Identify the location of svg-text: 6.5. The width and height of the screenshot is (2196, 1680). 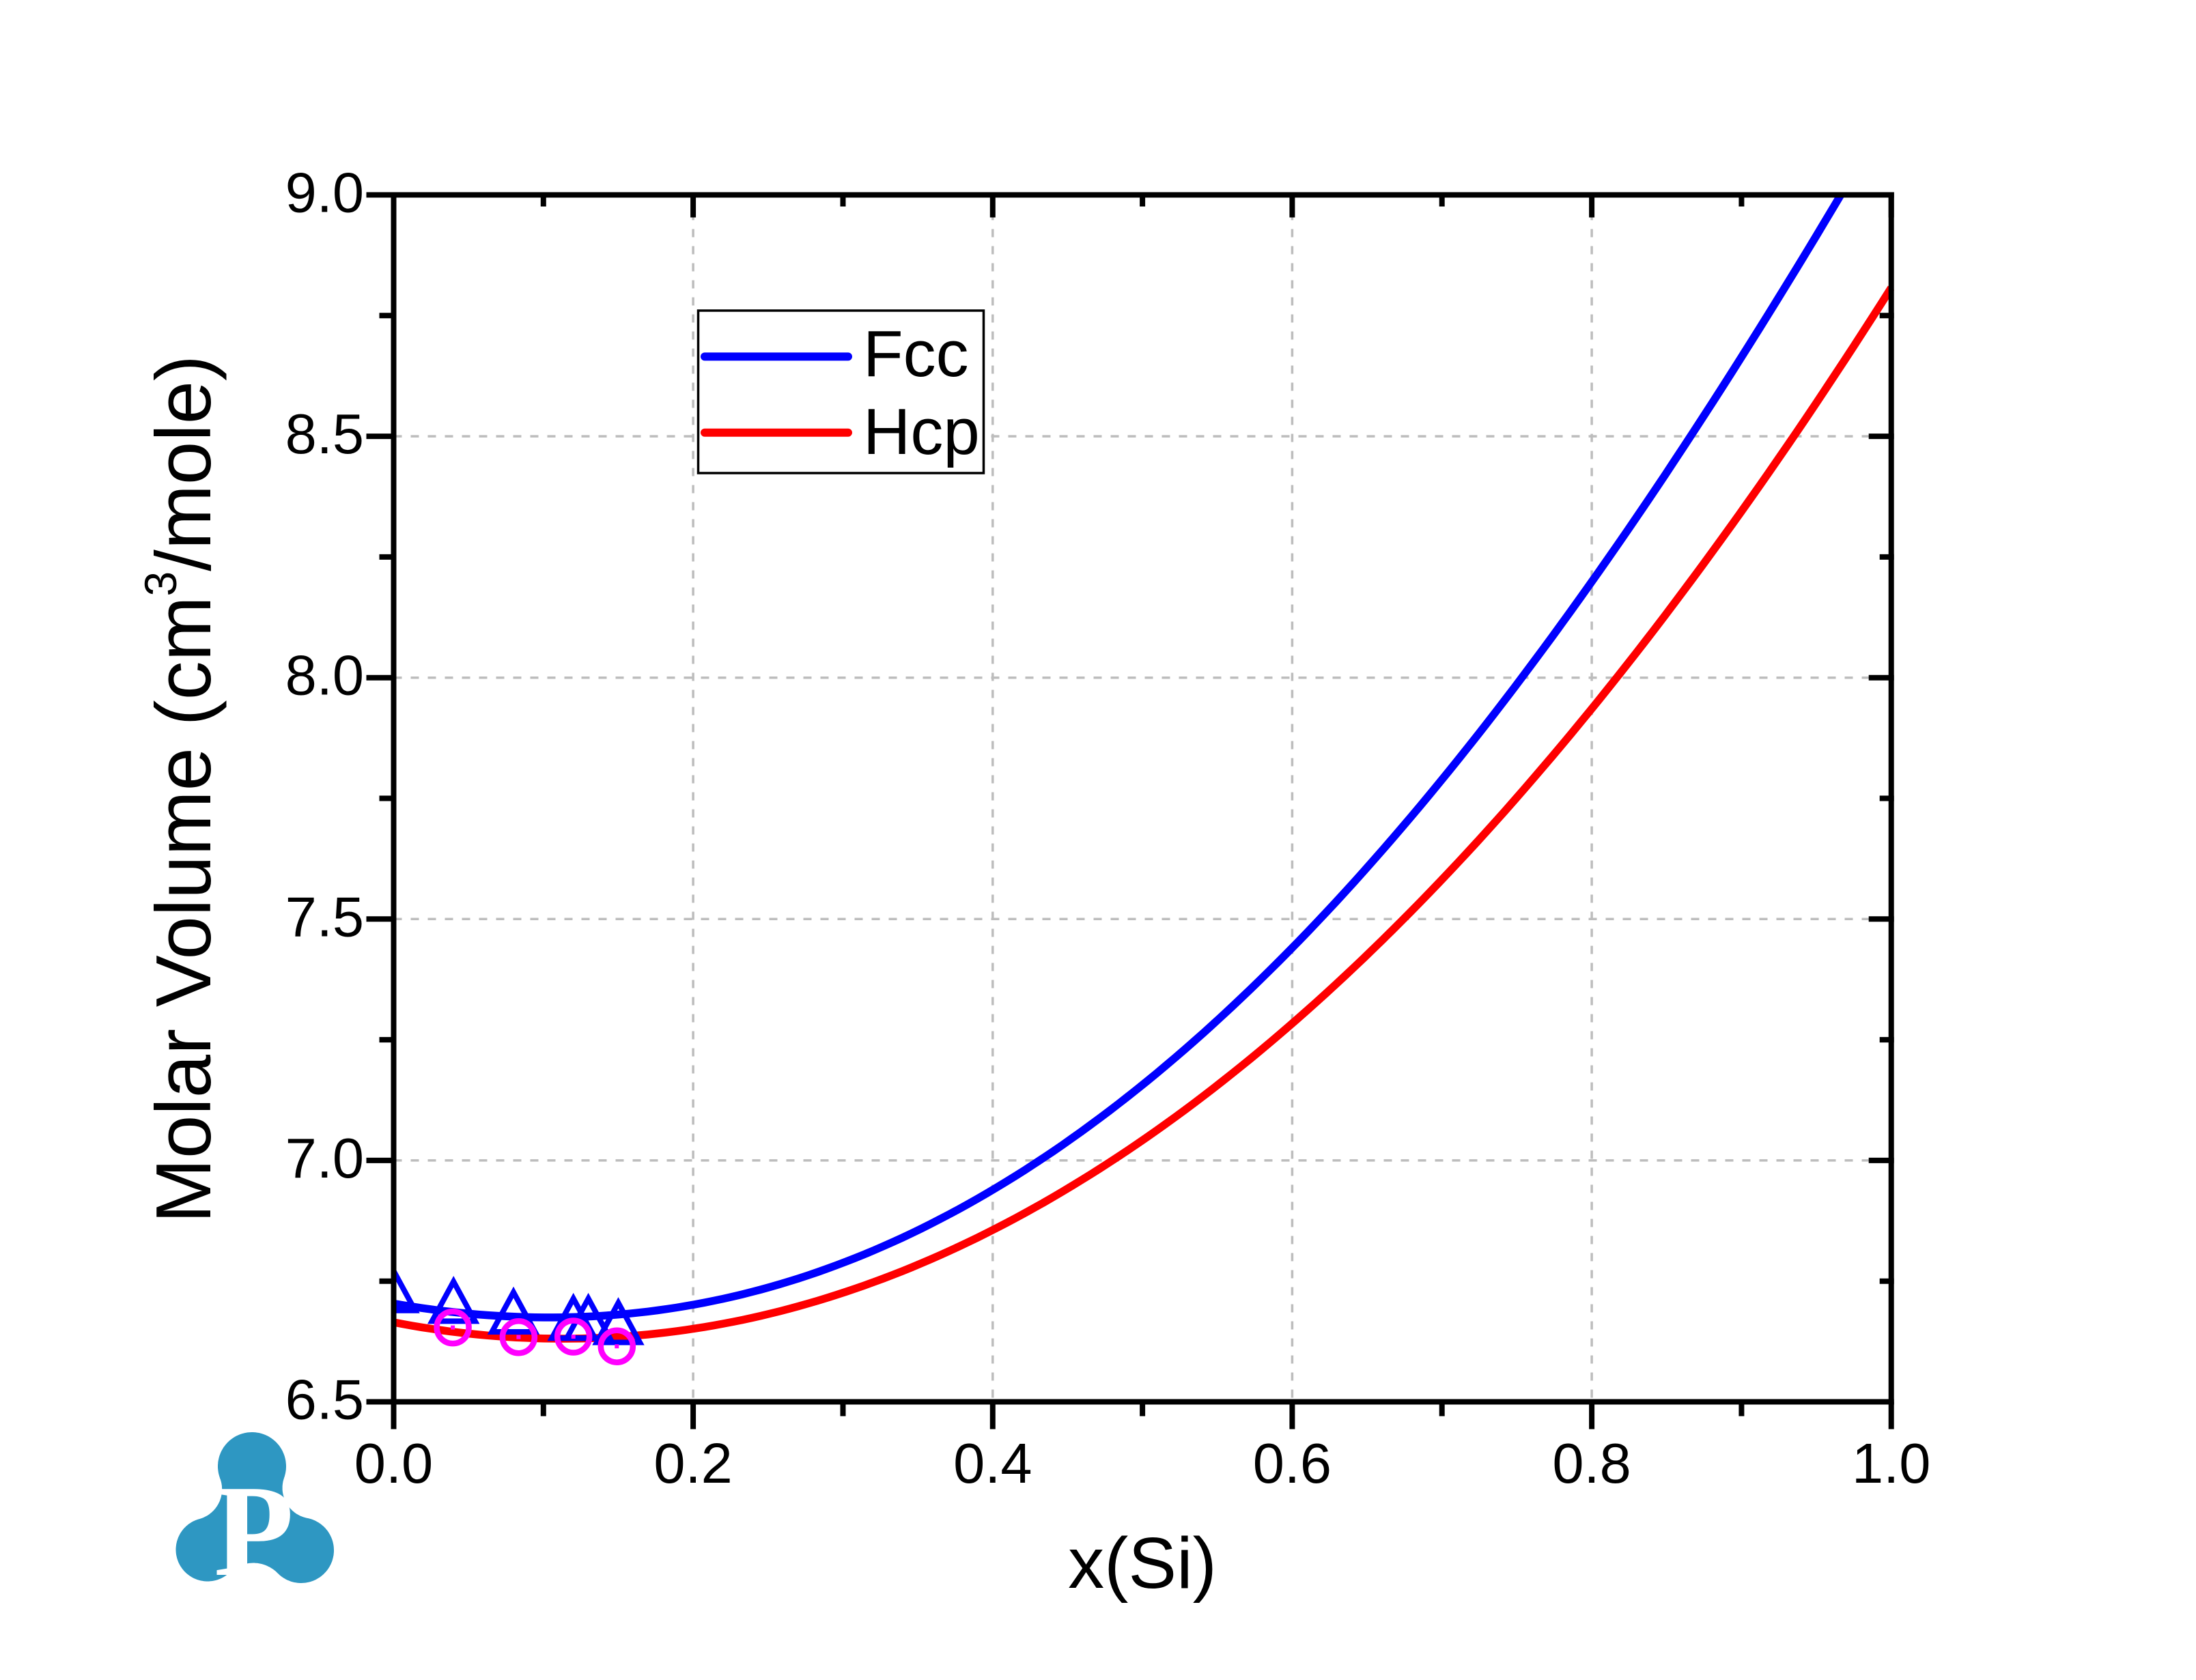
(325, 1400).